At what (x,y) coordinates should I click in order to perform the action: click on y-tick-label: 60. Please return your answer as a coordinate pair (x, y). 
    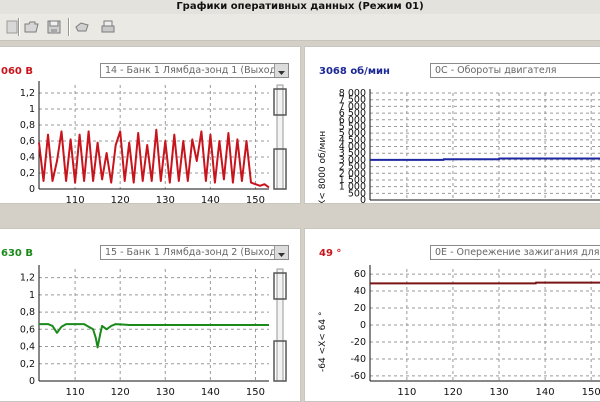
    Looking at the image, I should click on (360, 274).